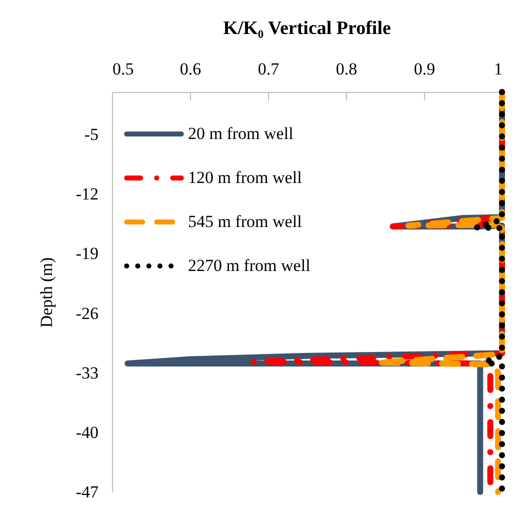 The width and height of the screenshot is (518, 507). I want to click on legend-label: 2270 m from well, so click(249, 265).